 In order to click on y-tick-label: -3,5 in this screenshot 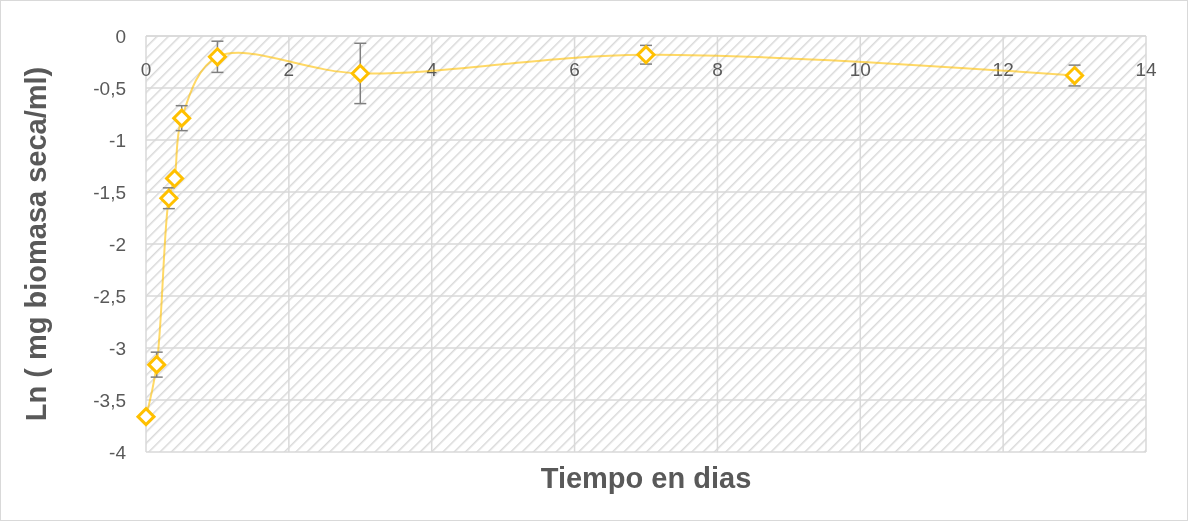, I will do `click(109, 400)`.